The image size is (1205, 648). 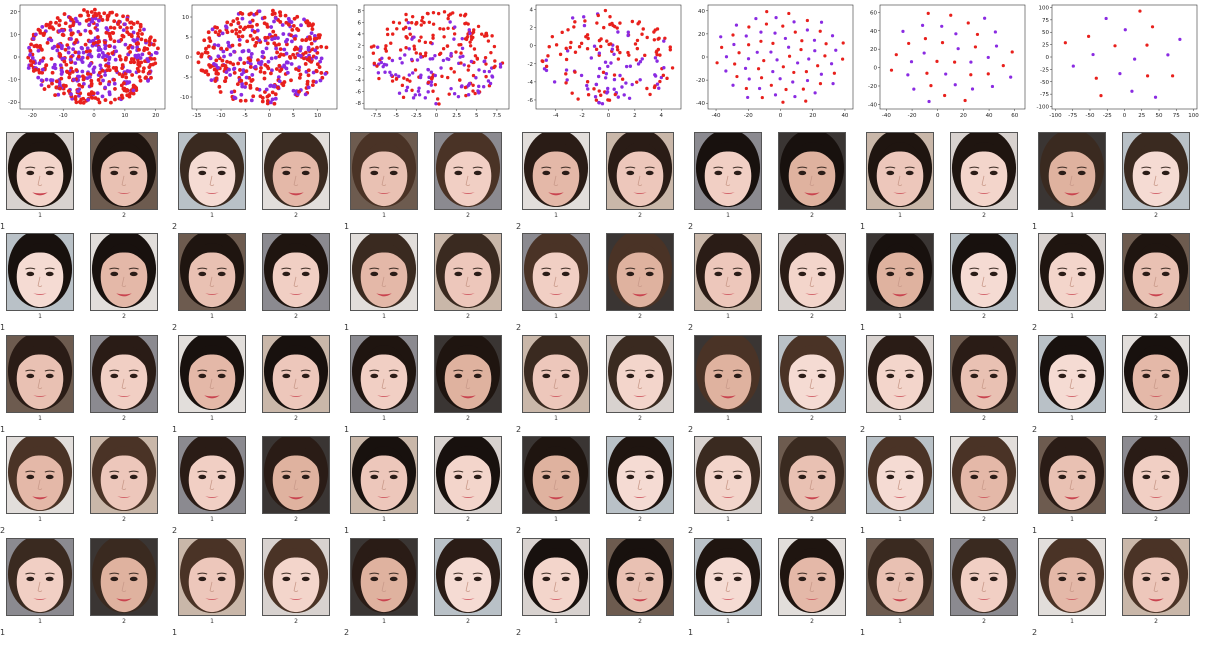 I want to click on x-tick-label: 20, so click(x=155, y=116).